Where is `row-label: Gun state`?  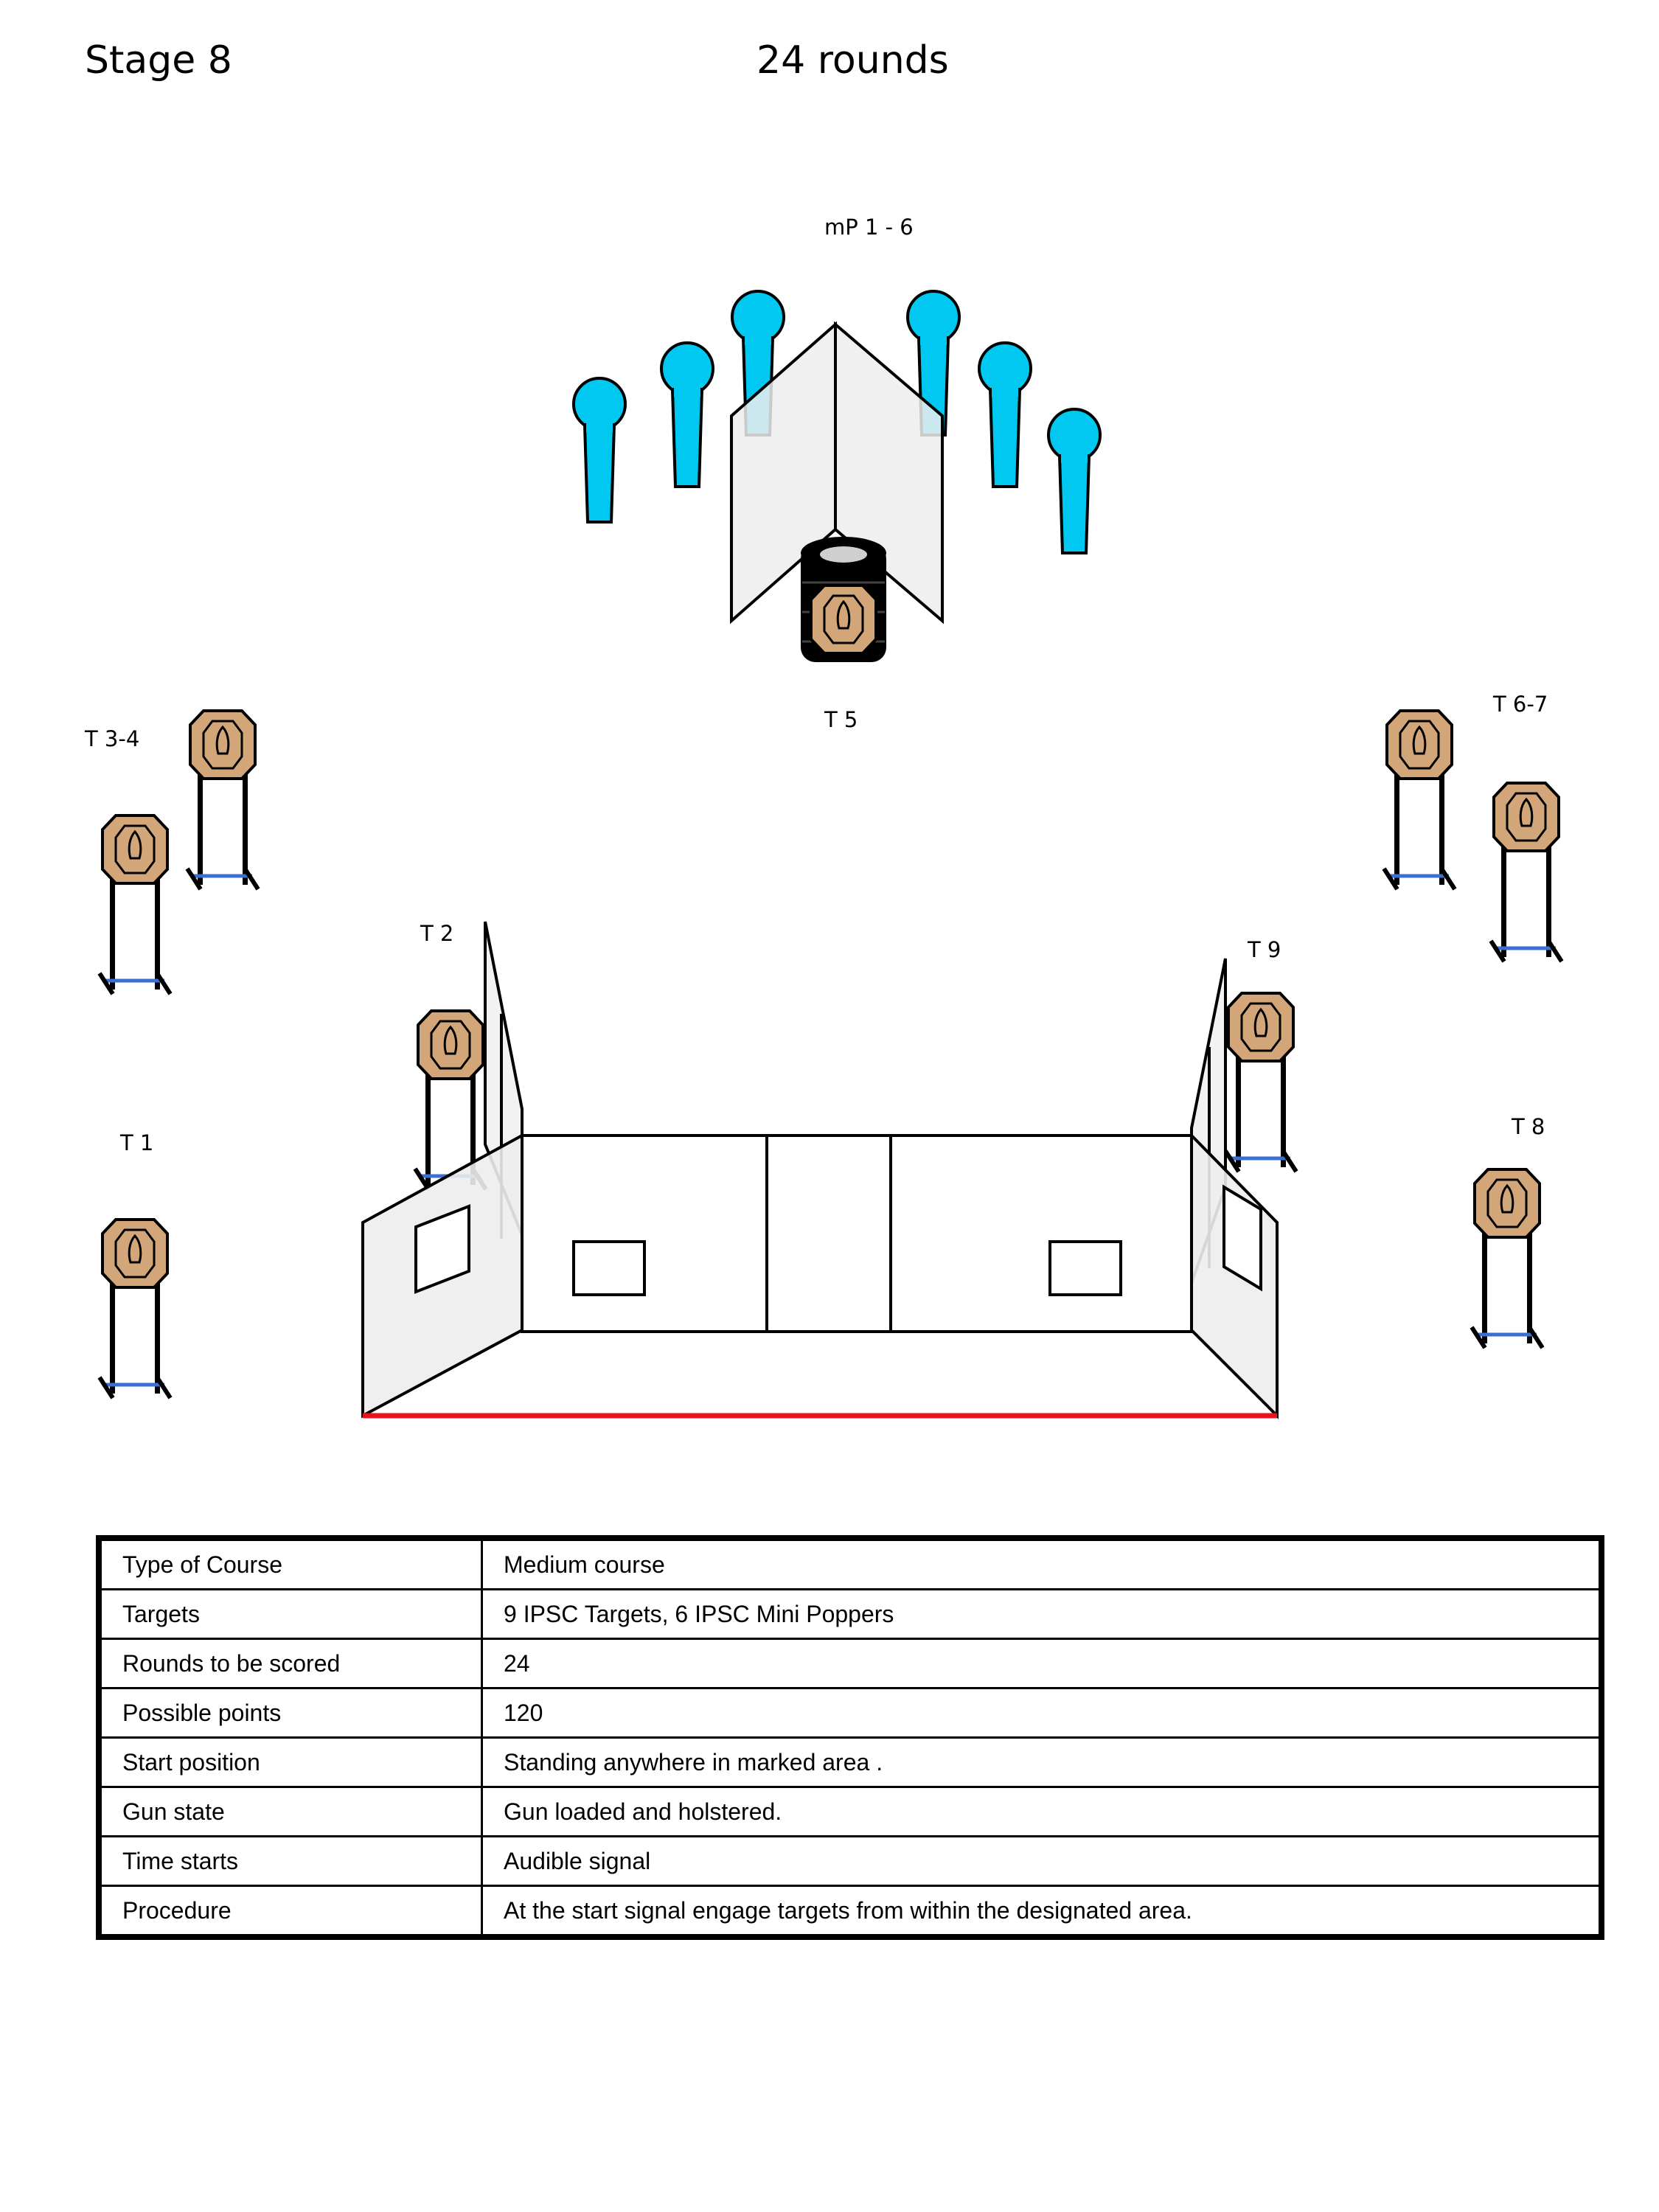 row-label: Gun state is located at coordinates (290, 1811).